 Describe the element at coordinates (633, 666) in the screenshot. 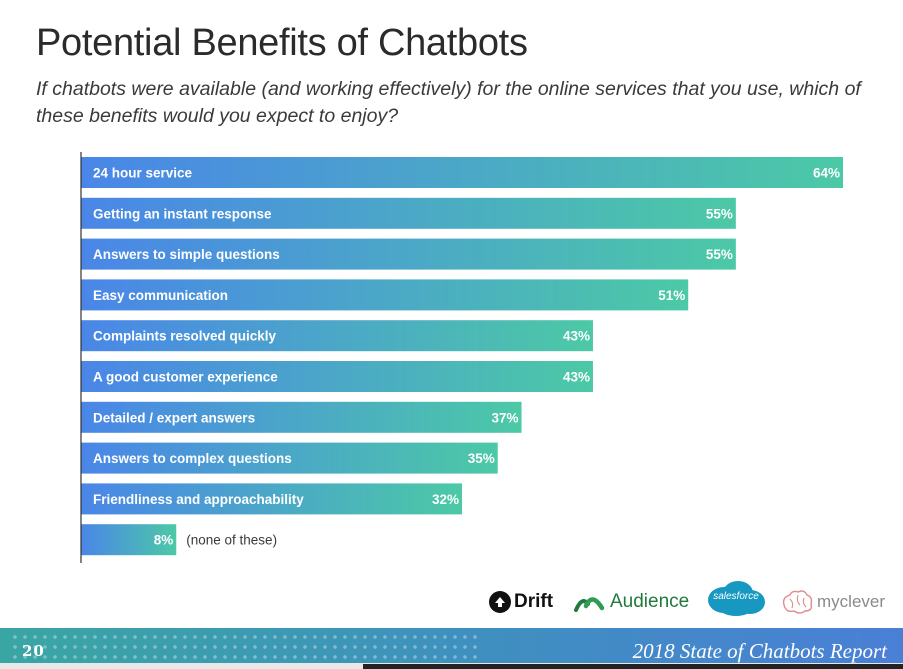

I see `footer-divider-dark` at that location.